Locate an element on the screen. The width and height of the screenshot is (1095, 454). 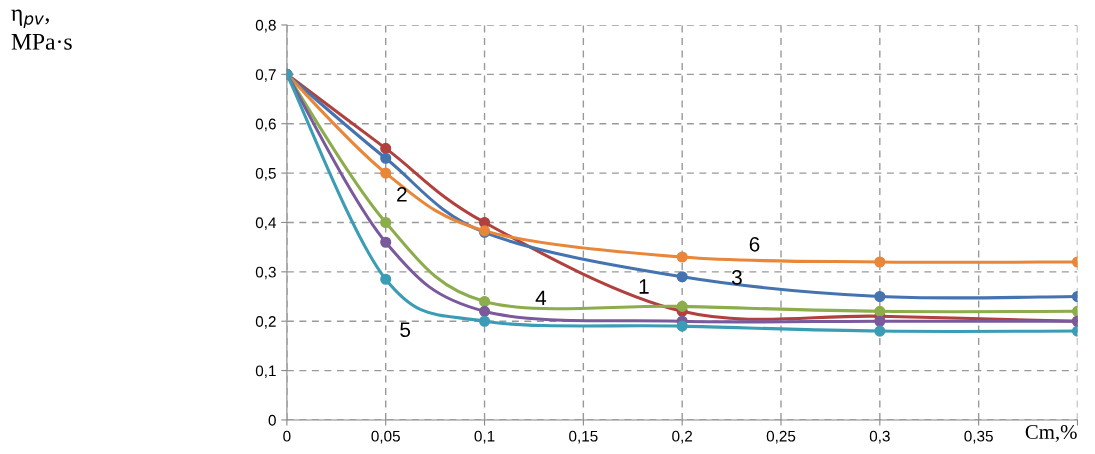
annotation: 5 is located at coordinates (405, 330).